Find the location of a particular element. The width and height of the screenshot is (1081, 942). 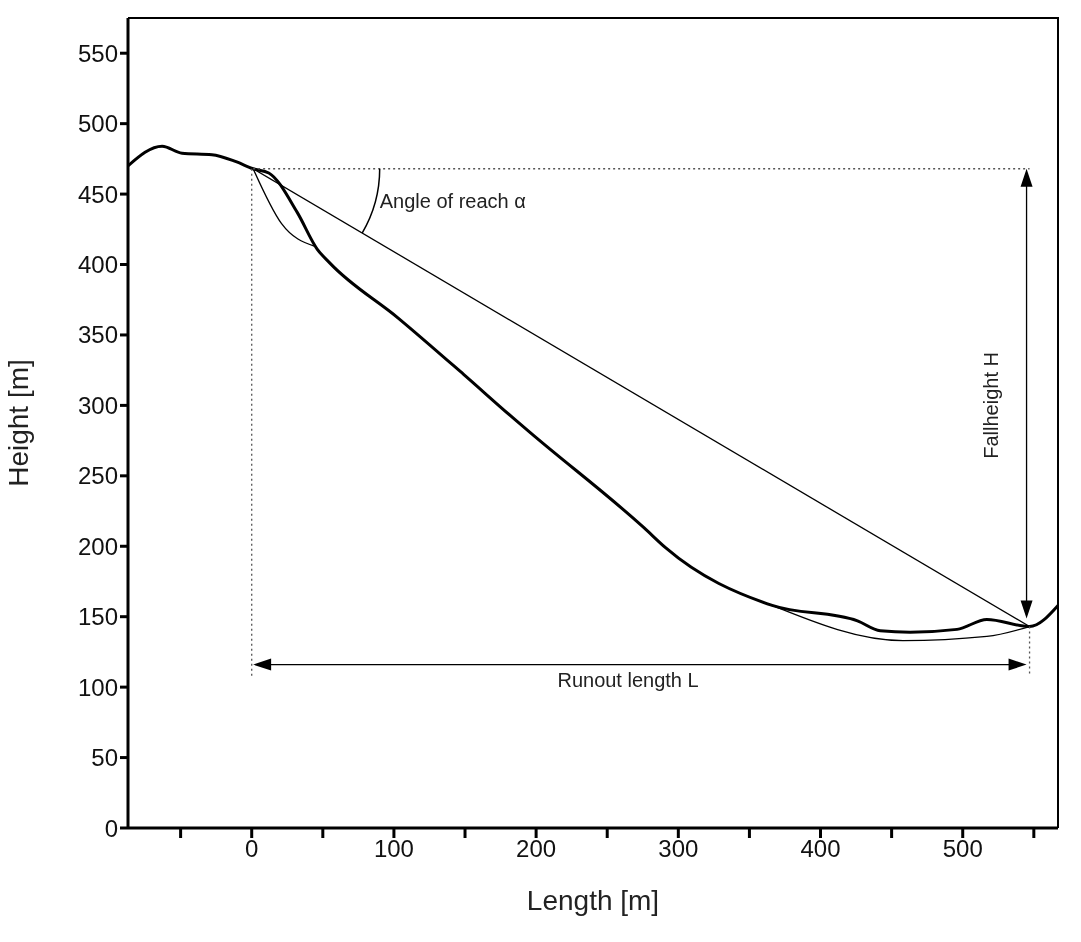

annotation: Angle of reach α is located at coordinates (452, 201).